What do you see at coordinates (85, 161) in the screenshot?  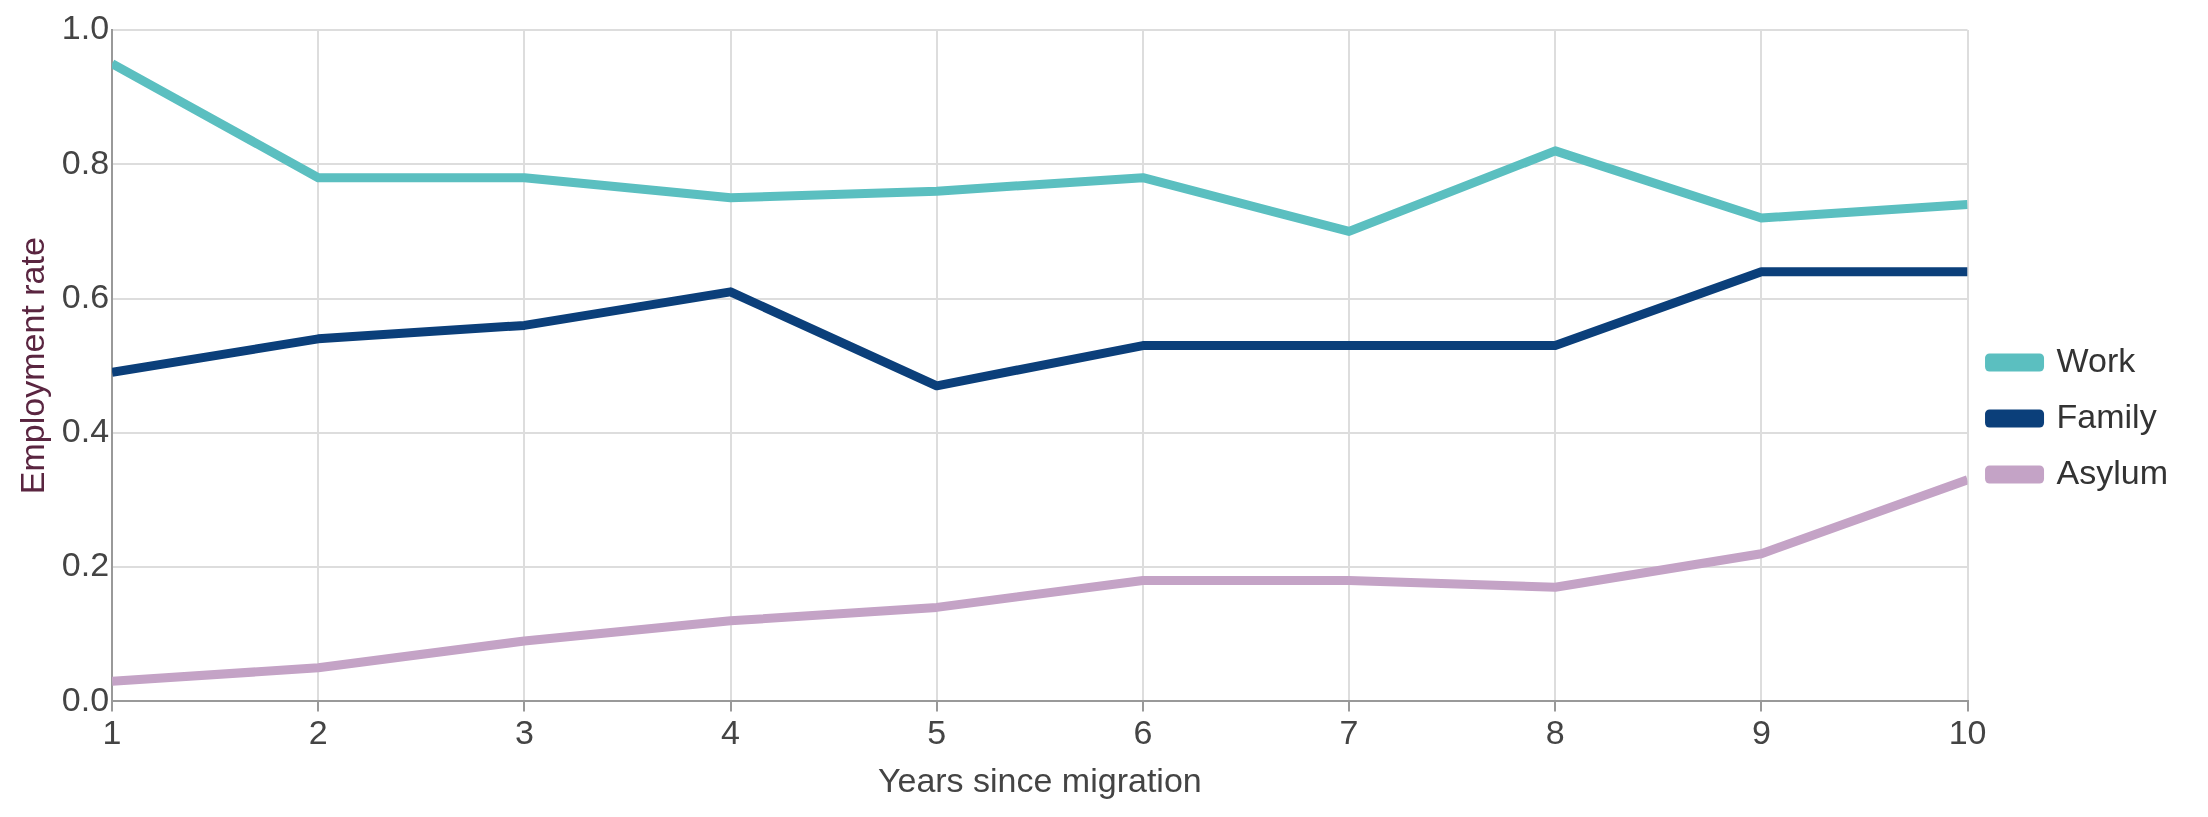 I see `y-tick-label: 0.8` at bounding box center [85, 161].